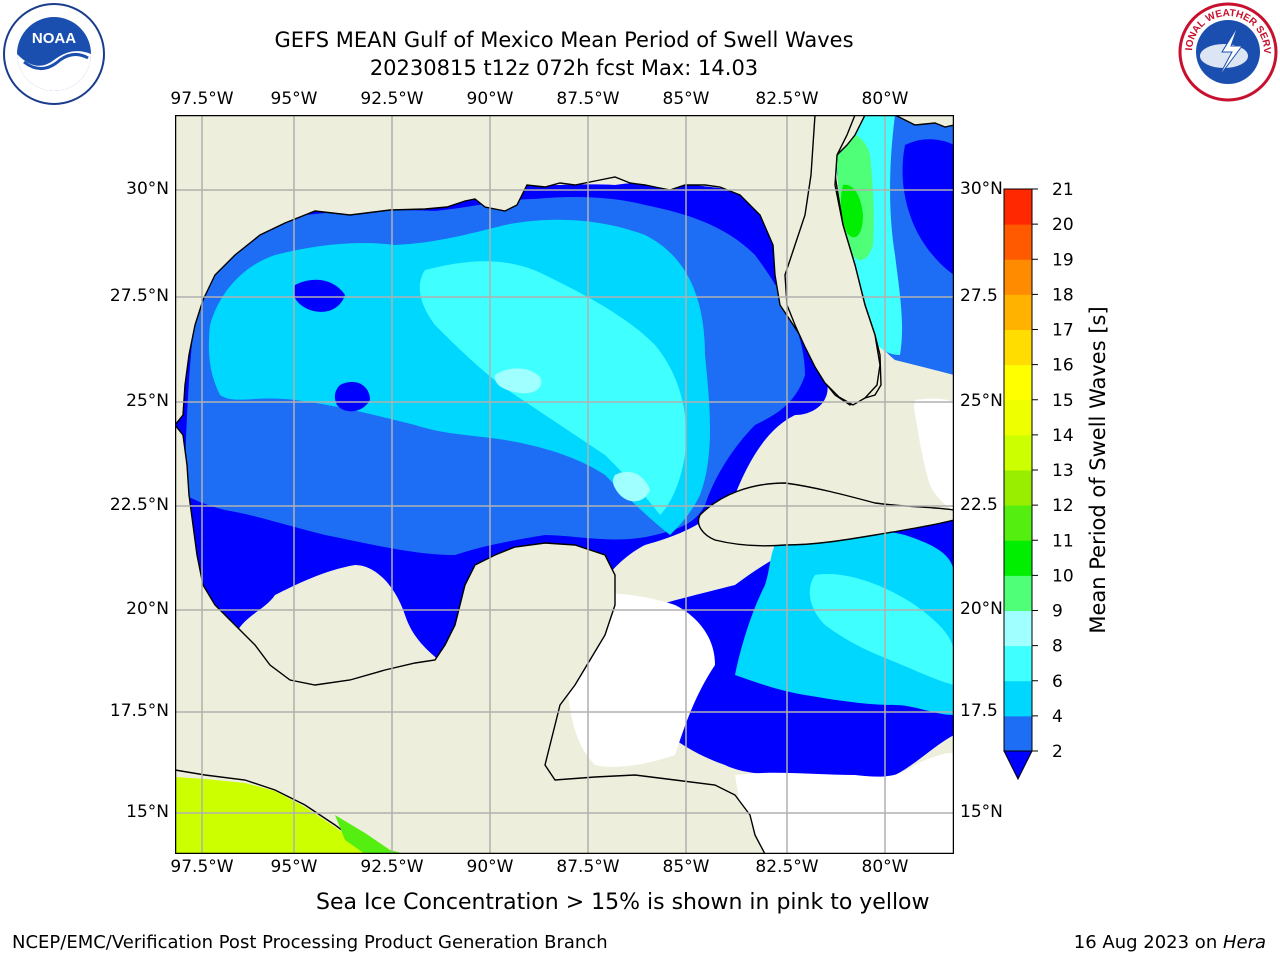  Describe the element at coordinates (1057, 612) in the screenshot. I see `colorbar-tick-label: 9` at that location.